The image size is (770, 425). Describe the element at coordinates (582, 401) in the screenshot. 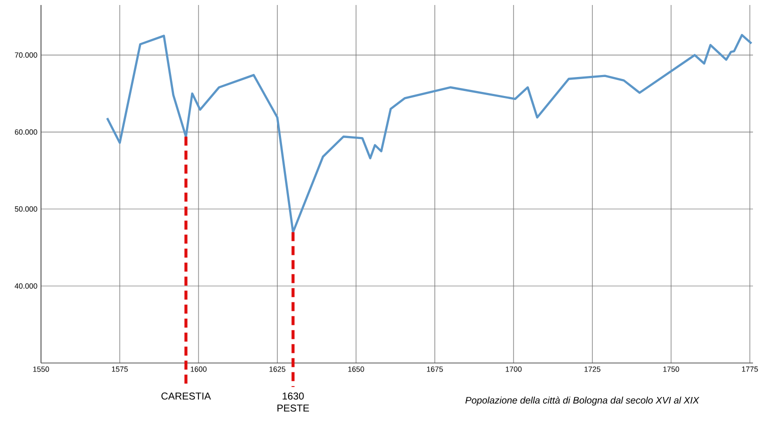

I see `text: Popolazione della città di Bologna dal secolo XVI al XIX` at that location.